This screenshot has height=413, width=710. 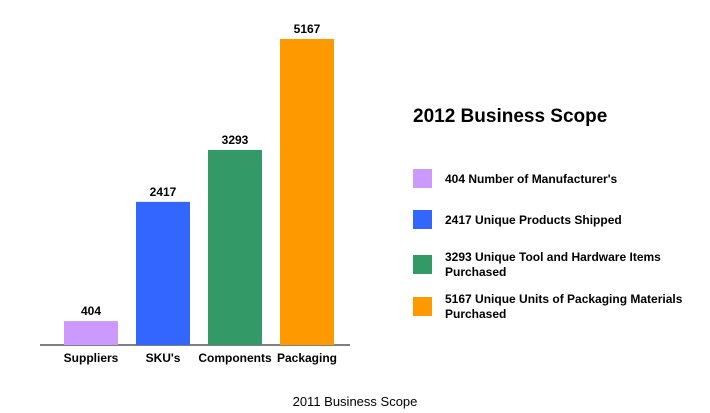 What do you see at coordinates (307, 358) in the screenshot?
I see `tick-label-packaging: Packaging` at bounding box center [307, 358].